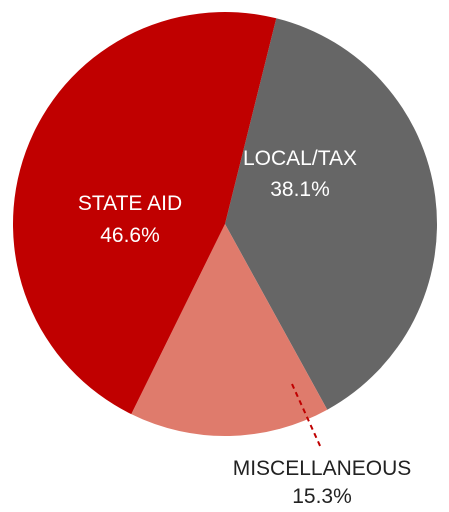  Describe the element at coordinates (130, 203) in the screenshot. I see `slice-label-state-aid: STATE AID` at that location.